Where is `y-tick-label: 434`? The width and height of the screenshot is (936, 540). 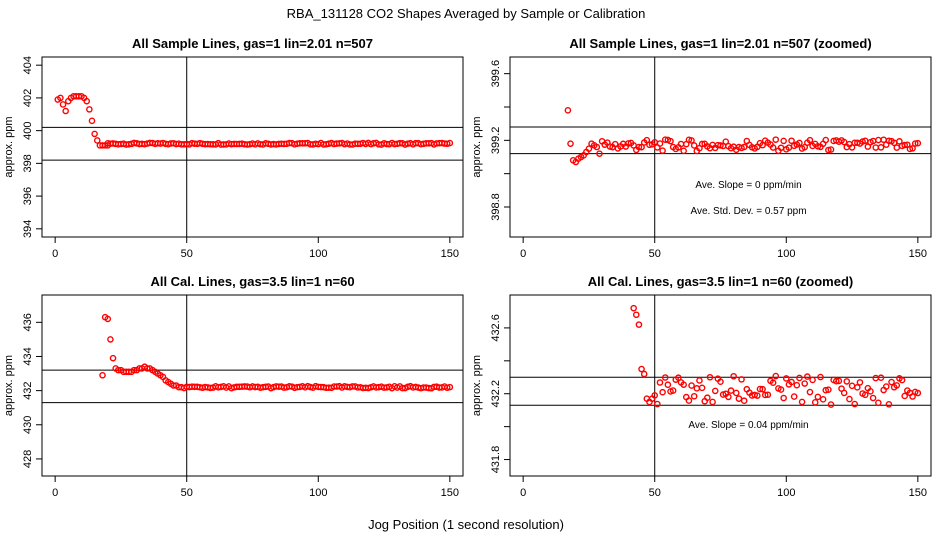 y-tick-label: 434 is located at coordinates (28, 356).